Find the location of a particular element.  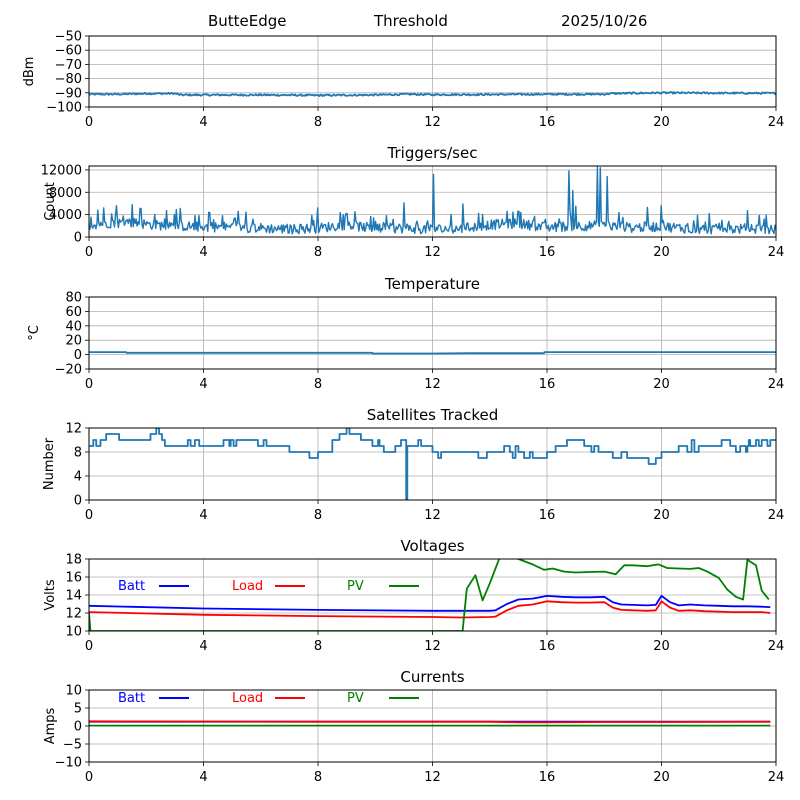

y-tick-label: 4000 is located at coordinates (65, 215).